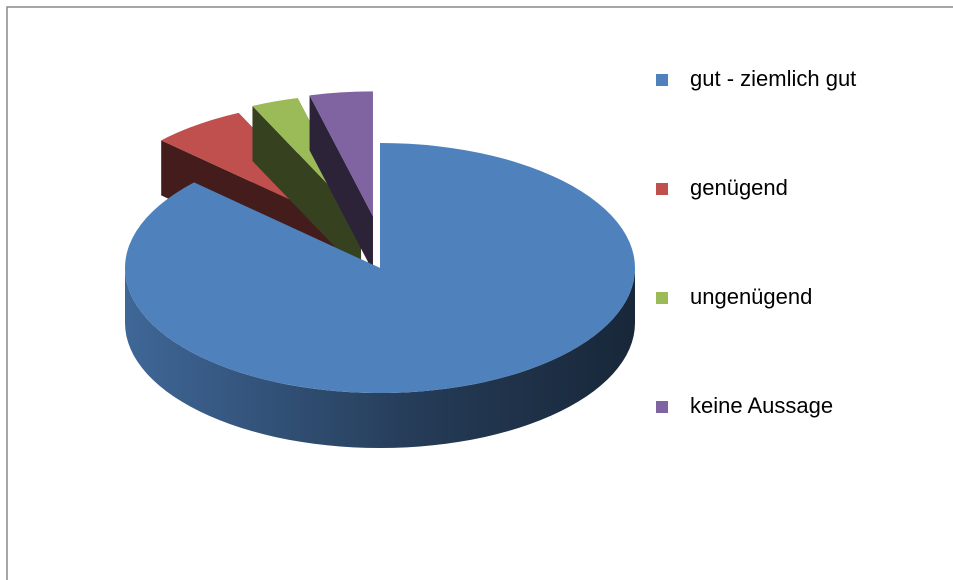  I want to click on legend-label: gut - ziemlich gut, so click(773, 78).